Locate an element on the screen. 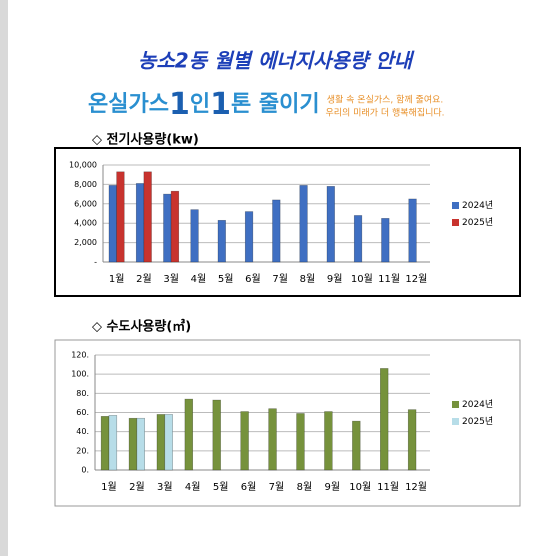 This screenshot has height=556, width=560. y-tick-label: 0. is located at coordinates (85, 470).